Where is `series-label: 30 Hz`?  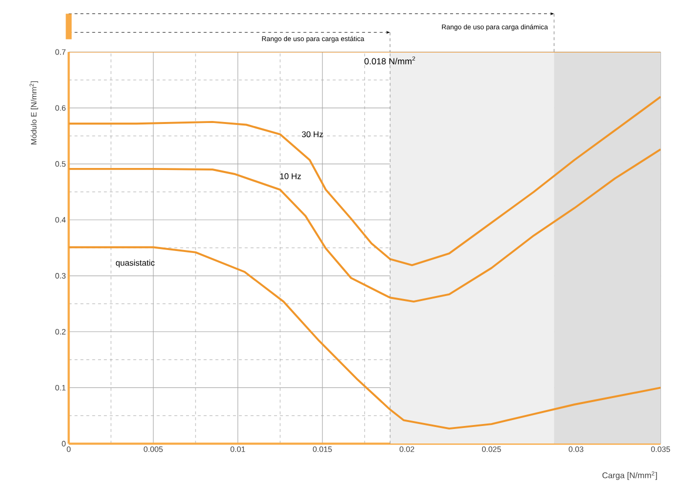 series-label: 30 Hz is located at coordinates (312, 134).